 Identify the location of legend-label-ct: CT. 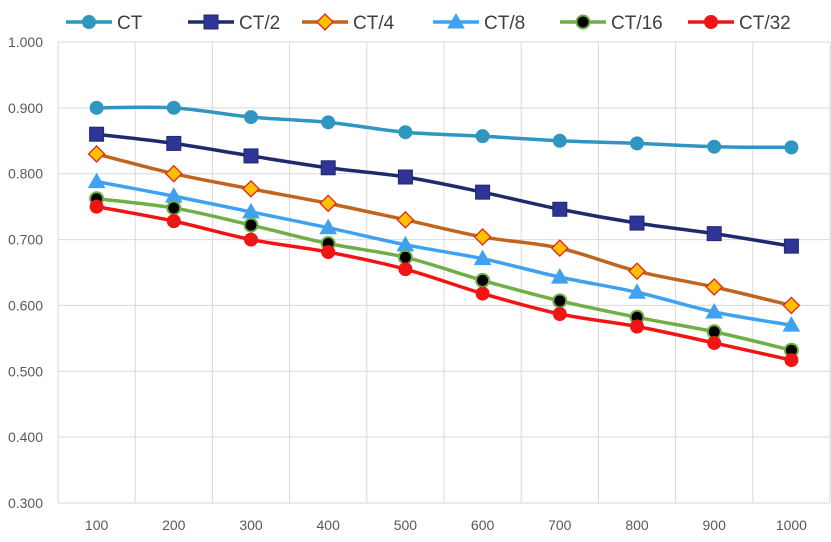
(130, 23).